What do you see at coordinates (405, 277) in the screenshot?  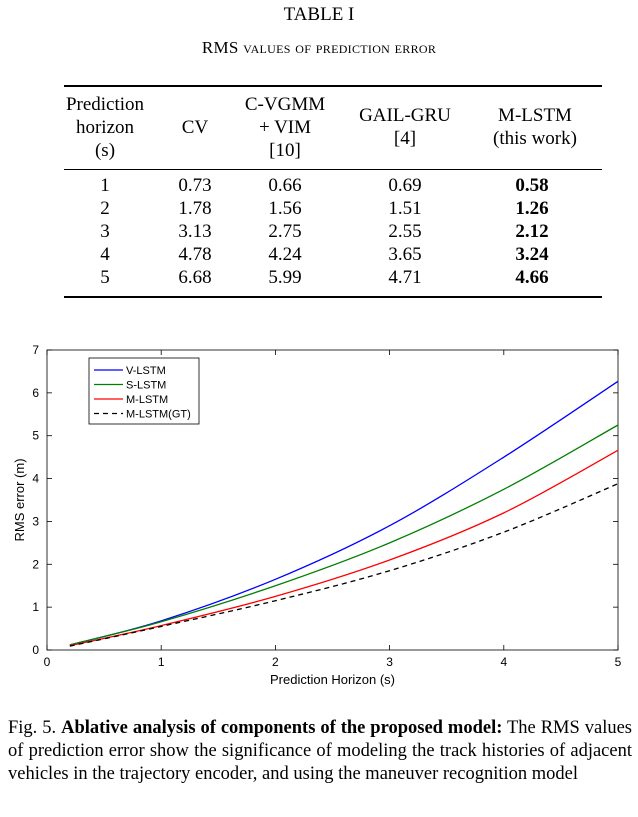 I see `table-cell: 4.71` at bounding box center [405, 277].